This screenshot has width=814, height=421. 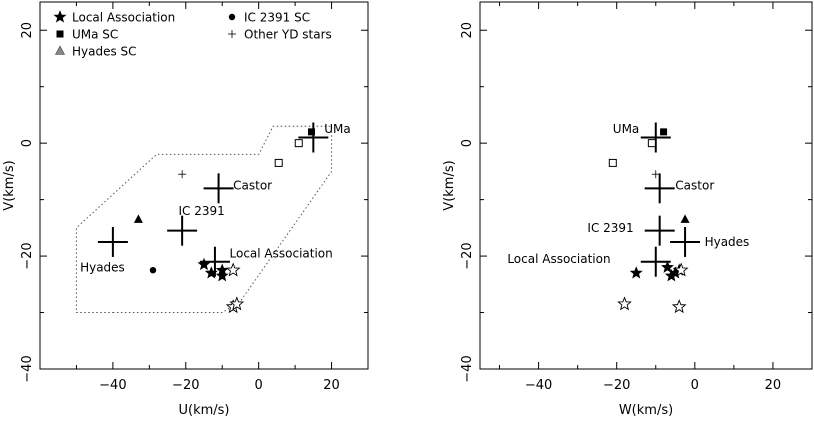 I want to click on legend-label: UMa SC, so click(x=95, y=35).